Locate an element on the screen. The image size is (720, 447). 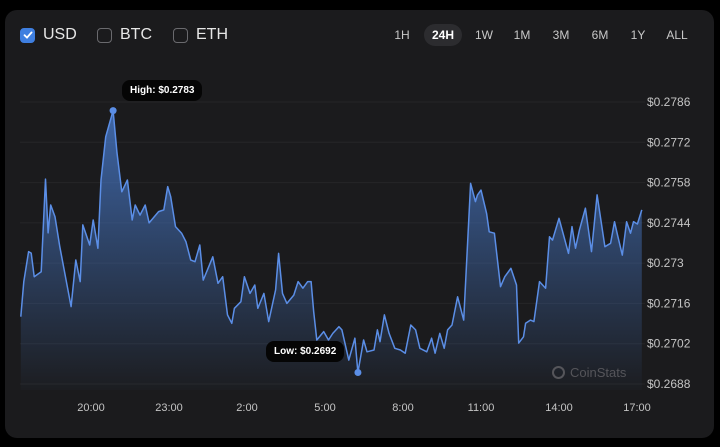
range-all: ALL is located at coordinates (677, 35).